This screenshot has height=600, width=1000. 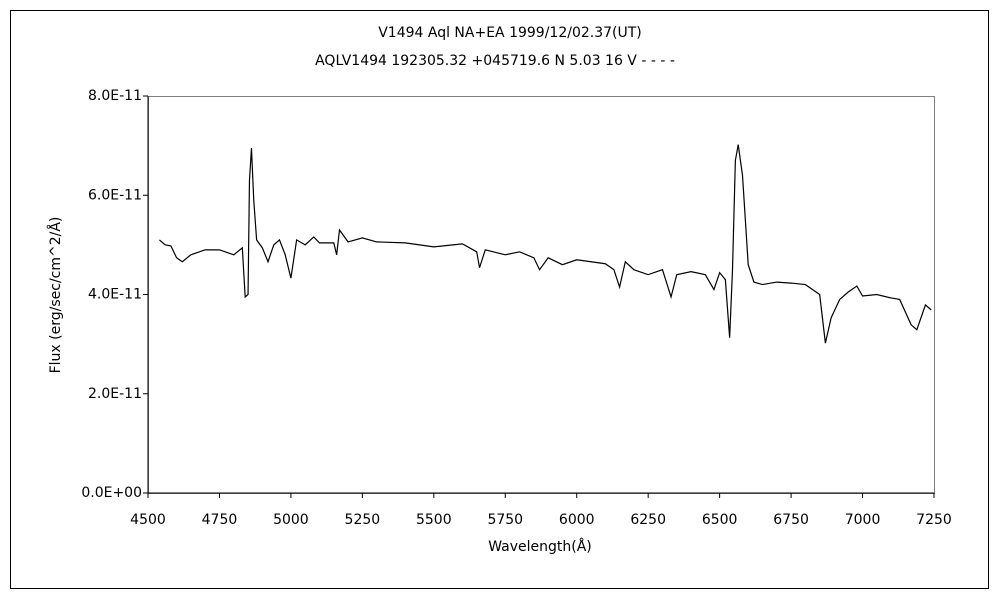 I want to click on x-tick-label: 7250, so click(x=934, y=520).